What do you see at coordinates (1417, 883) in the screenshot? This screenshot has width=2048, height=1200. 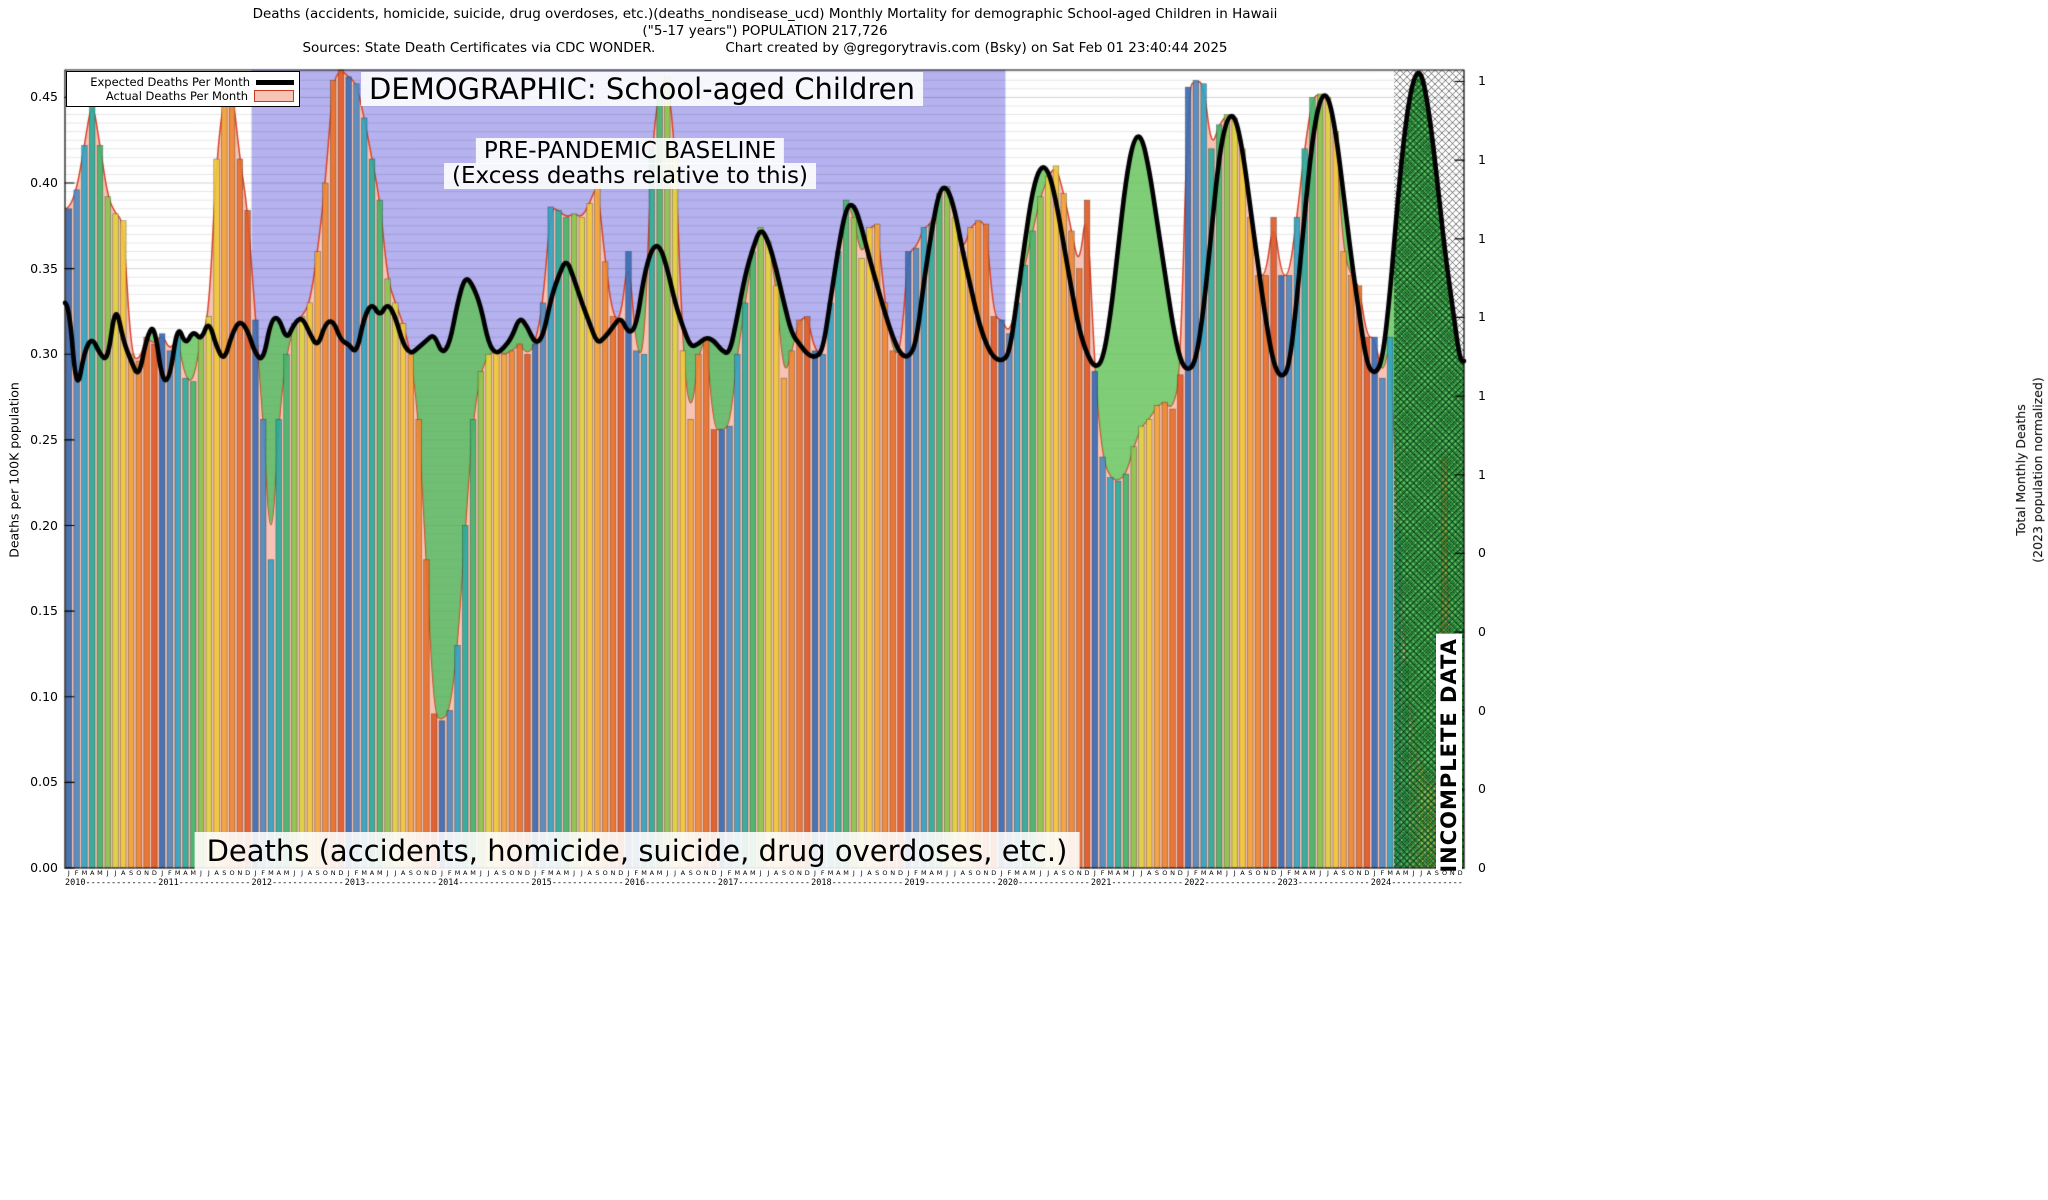 I see `year-tick-label: 2024--------------------------` at bounding box center [1417, 883].